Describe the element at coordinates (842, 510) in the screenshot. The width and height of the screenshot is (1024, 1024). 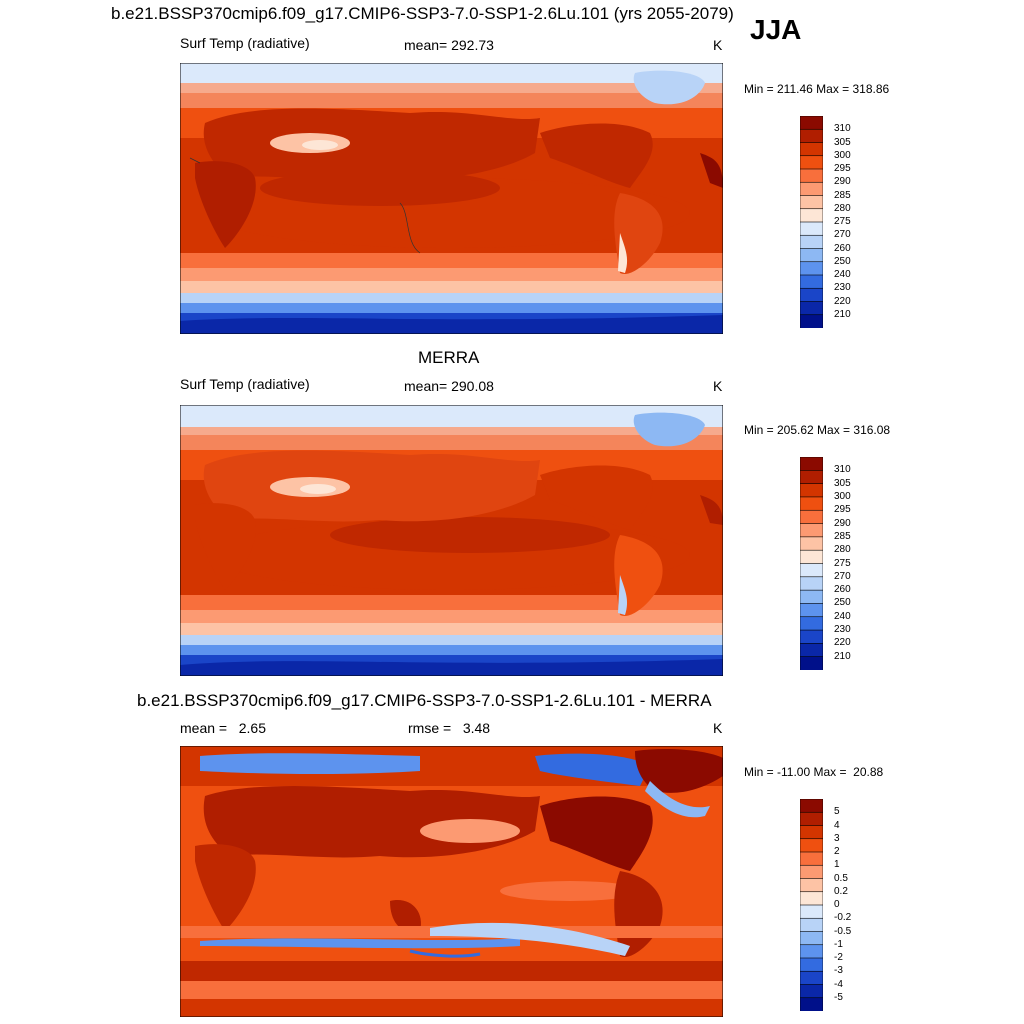
I see `colorbar-tick-label: 295` at that location.